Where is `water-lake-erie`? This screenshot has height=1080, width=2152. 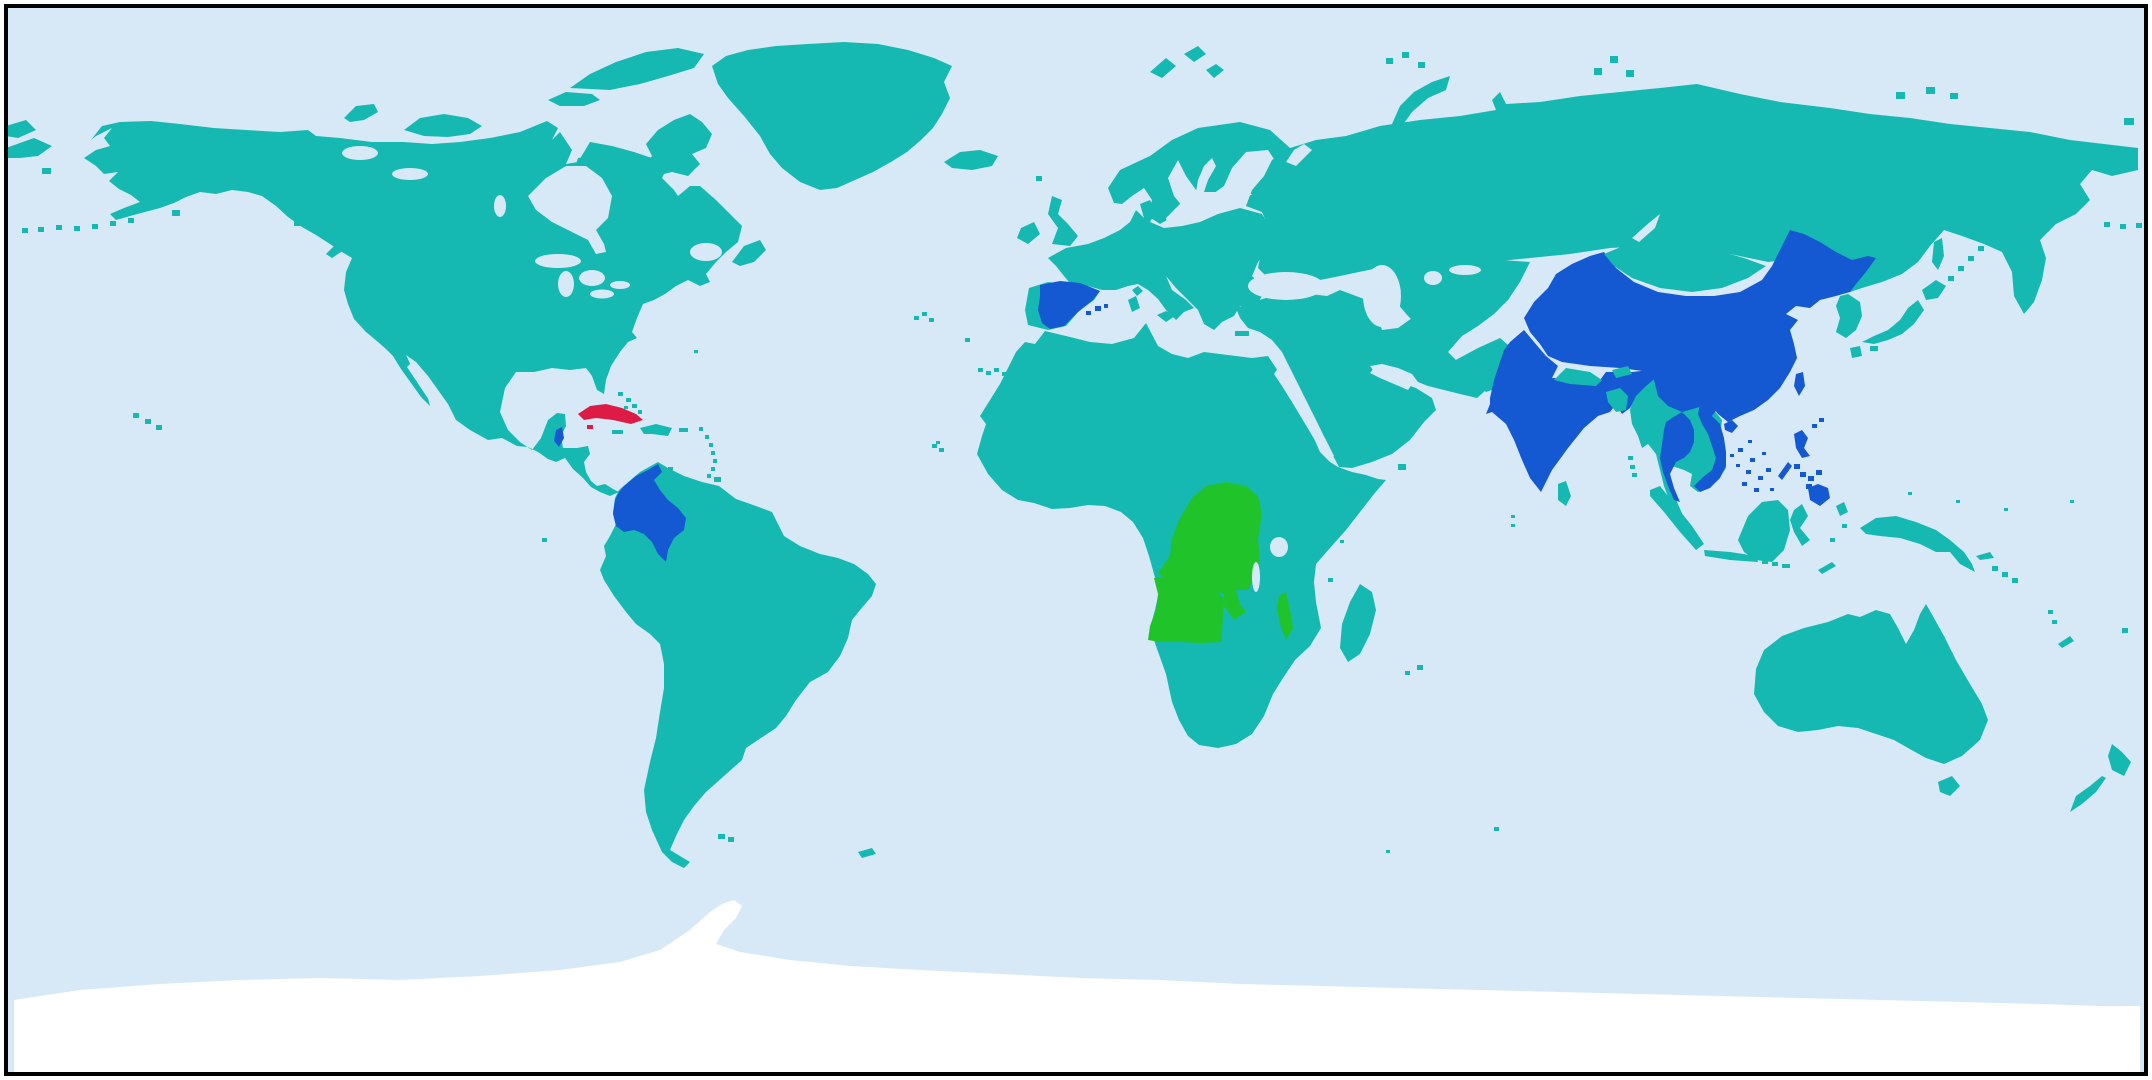
water-lake-erie is located at coordinates (602, 294).